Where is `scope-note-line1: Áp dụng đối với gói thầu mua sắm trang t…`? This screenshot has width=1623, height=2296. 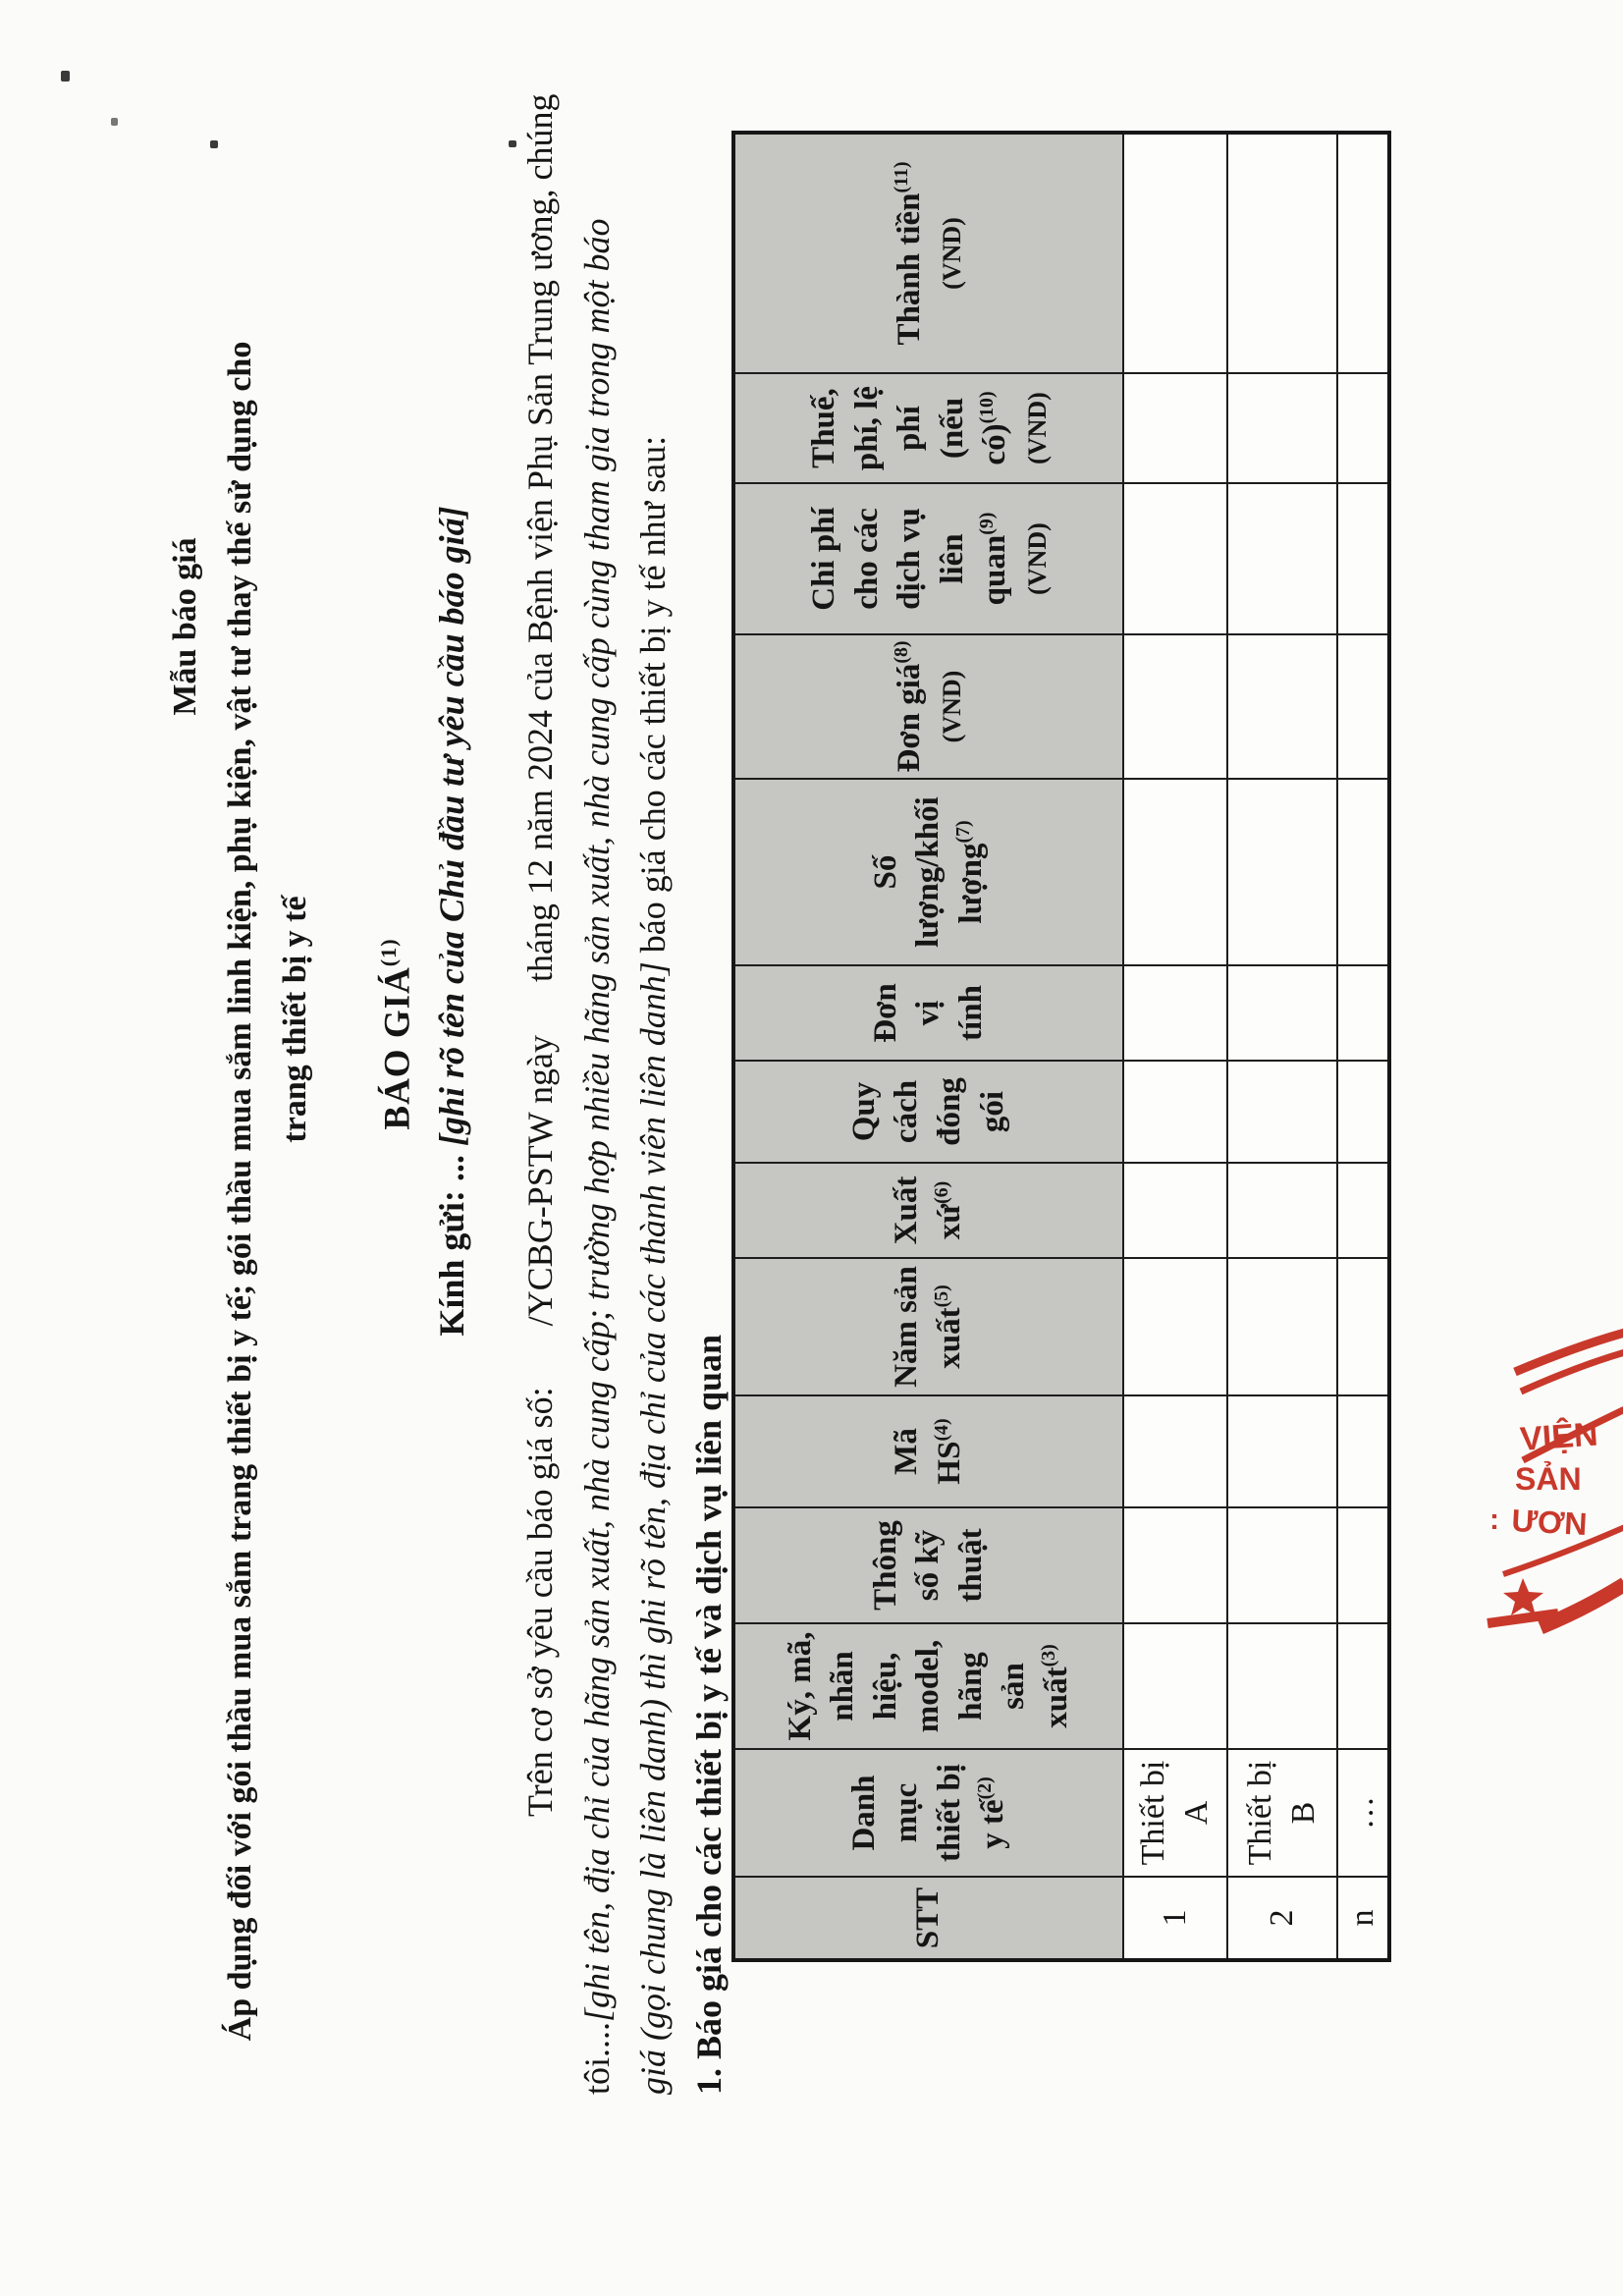
scope-note-line1: Áp dụng đối với gói thầu mua sắm trang t… is located at coordinates (240, 1191).